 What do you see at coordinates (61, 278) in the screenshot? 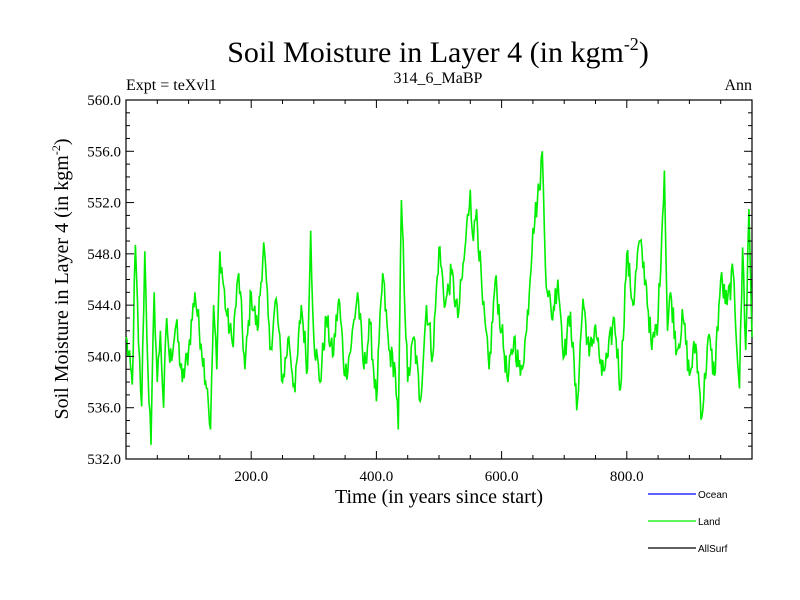
I see `y-axis-label: Soil Moisture in Layer 4 (in kgm-2)` at bounding box center [61, 278].